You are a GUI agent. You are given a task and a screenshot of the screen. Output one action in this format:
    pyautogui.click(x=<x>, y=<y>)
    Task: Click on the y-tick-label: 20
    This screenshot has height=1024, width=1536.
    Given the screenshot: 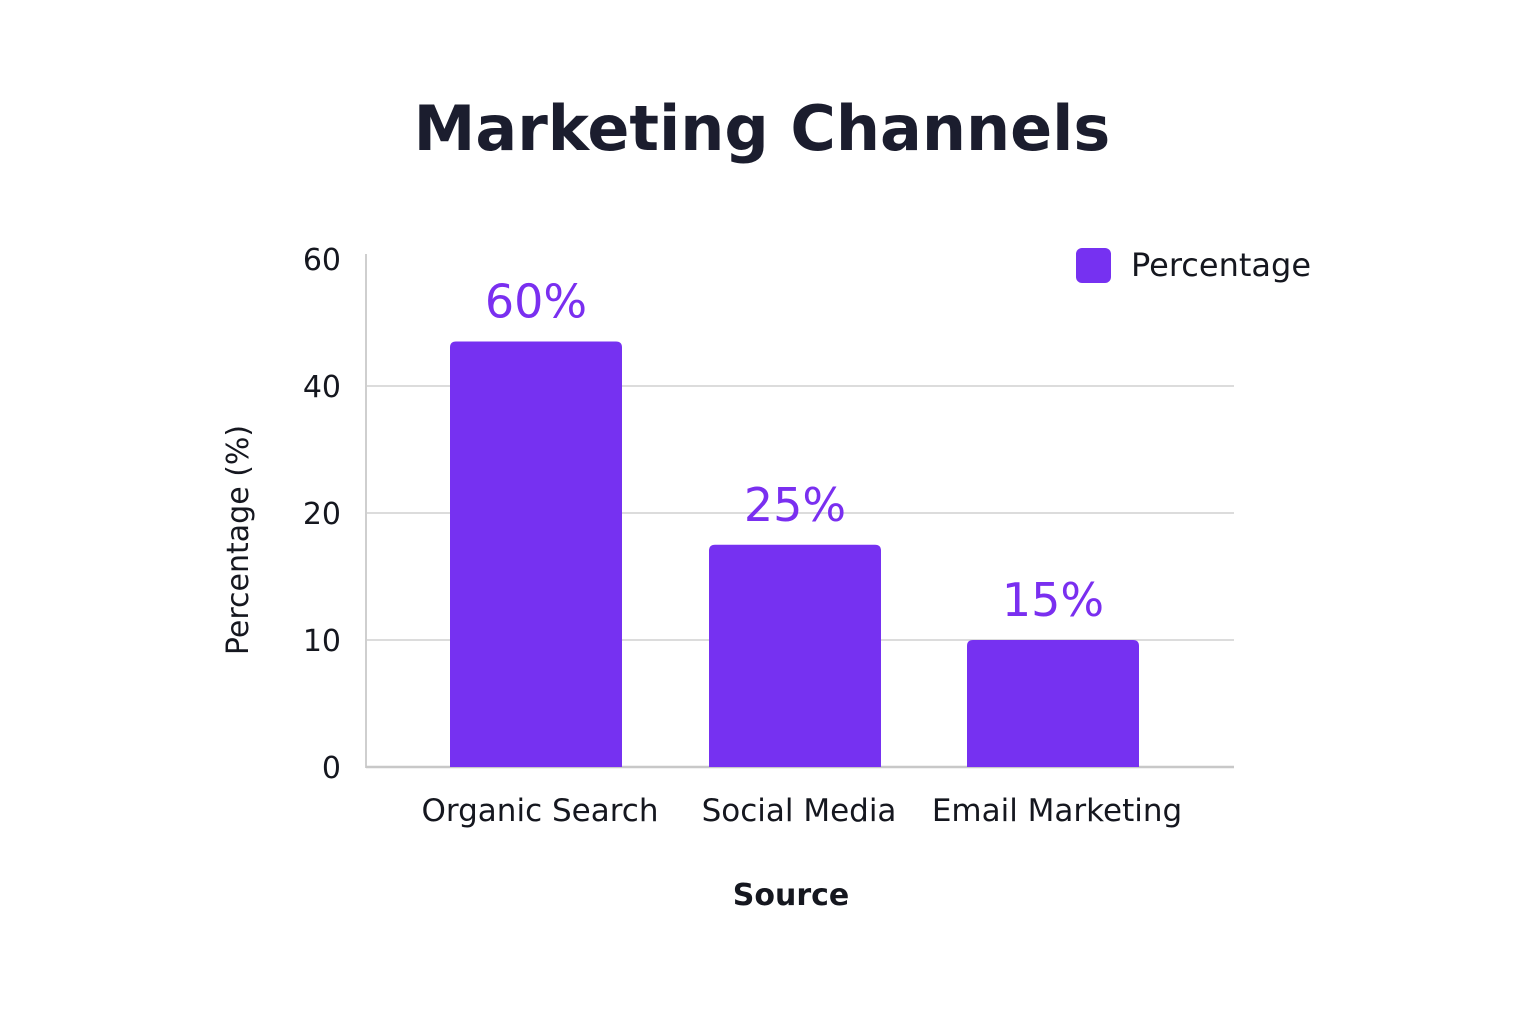 What is the action you would take?
    pyautogui.click(x=322, y=514)
    